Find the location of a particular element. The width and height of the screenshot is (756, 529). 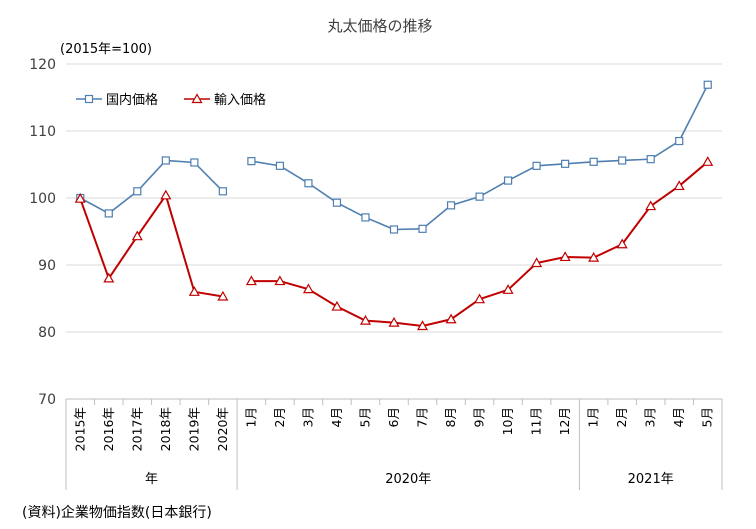

x-tick-label: 12月 is located at coordinates (564, 421).